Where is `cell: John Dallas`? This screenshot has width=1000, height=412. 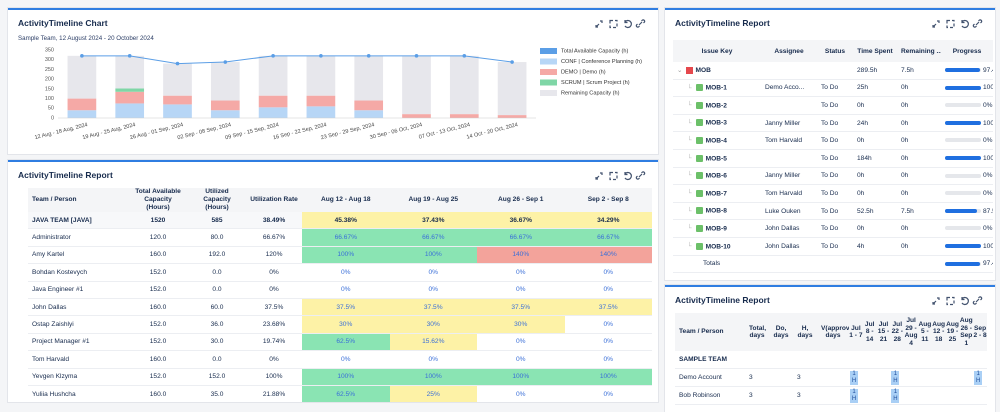 cell: John Dallas is located at coordinates (789, 228).